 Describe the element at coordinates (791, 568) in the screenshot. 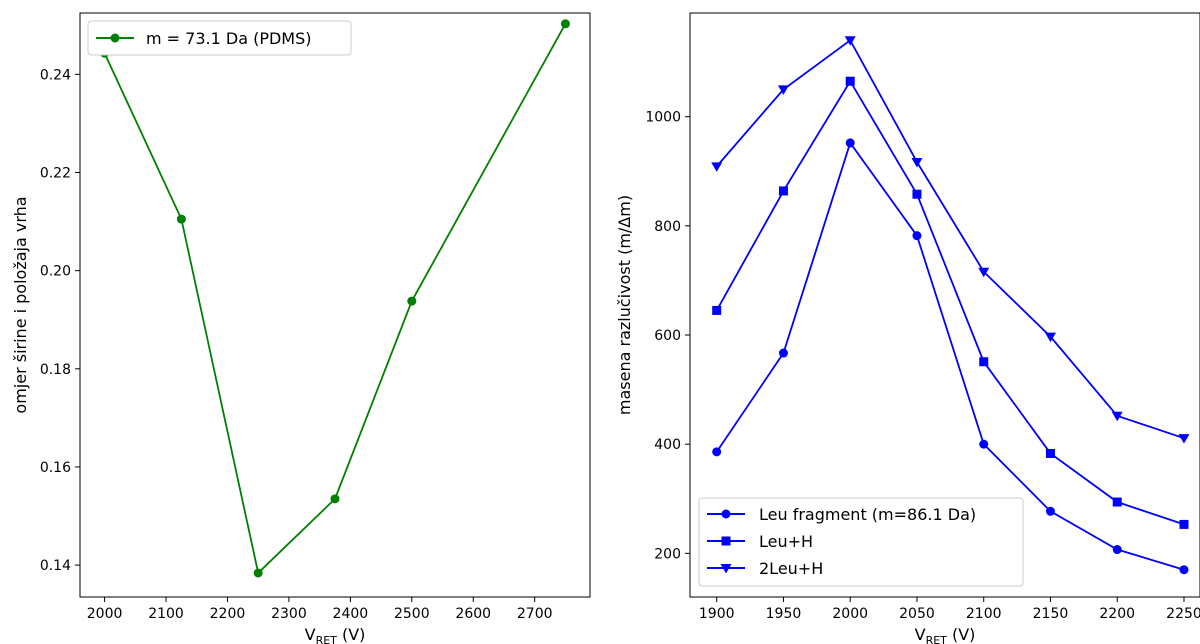

I see `right-legend-label-3: 2Leu+H` at that location.